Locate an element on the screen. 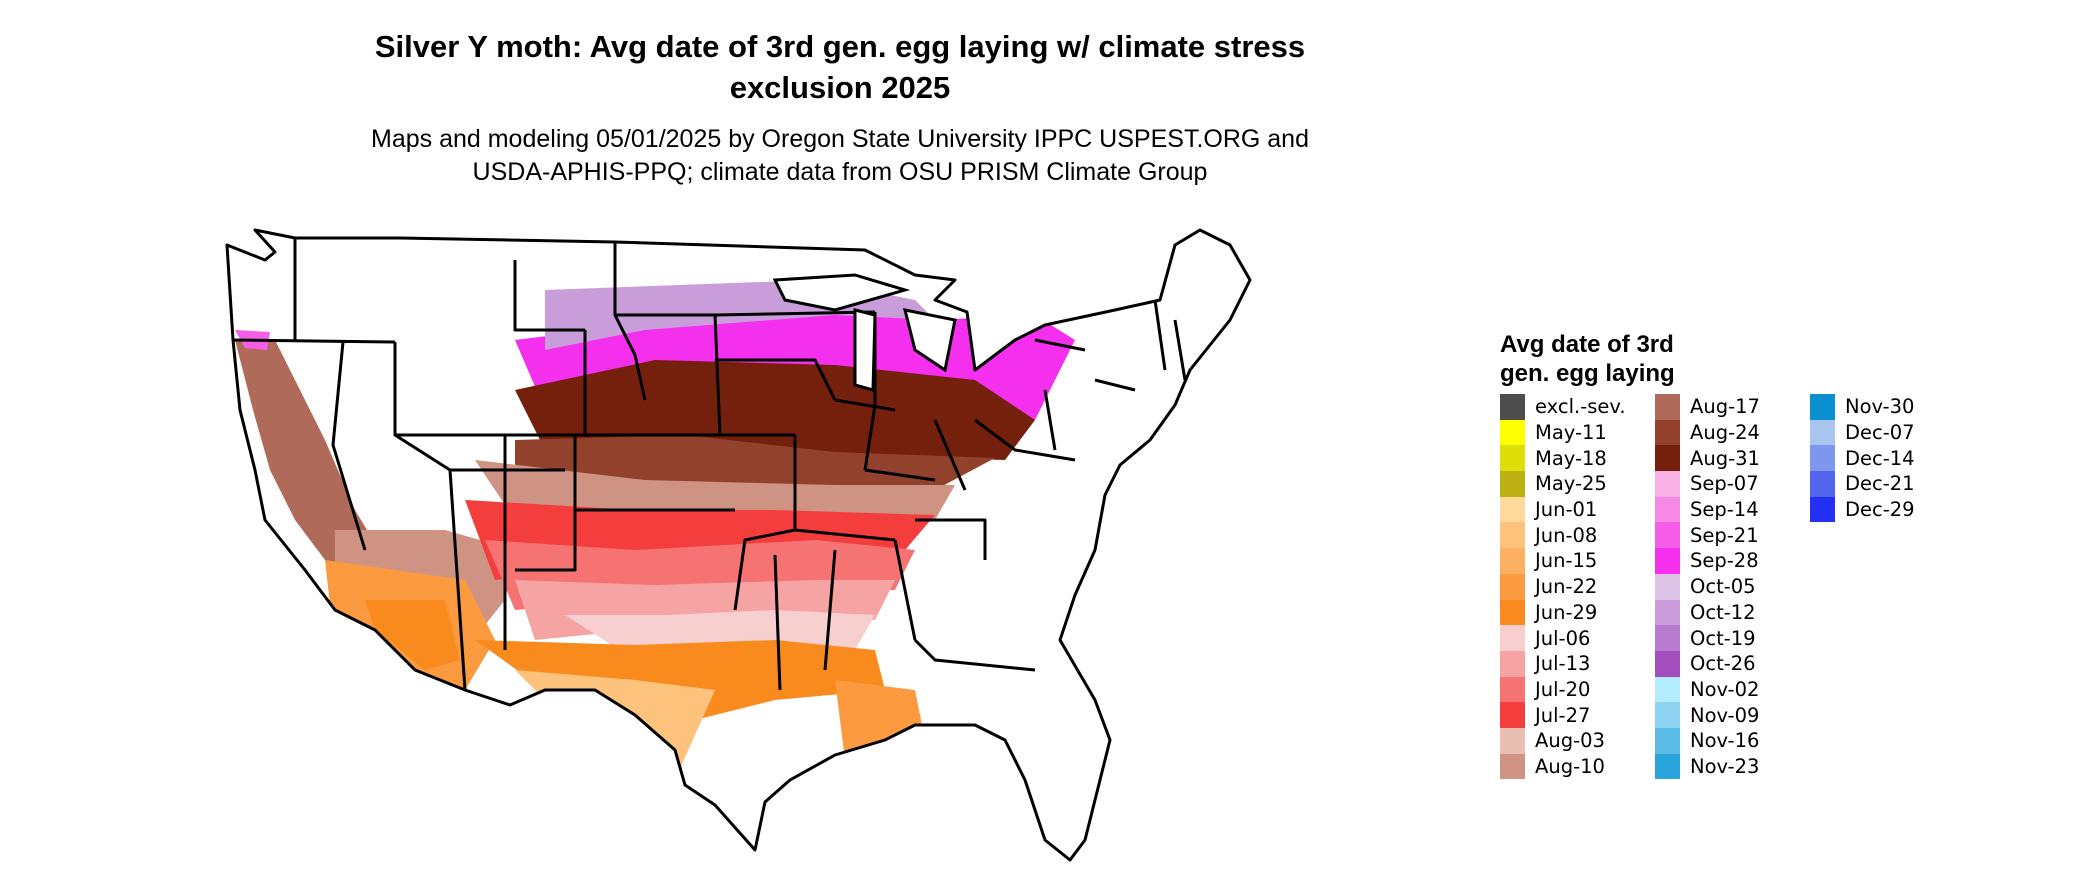  legend-item: excl.-sev. is located at coordinates (1563, 407).